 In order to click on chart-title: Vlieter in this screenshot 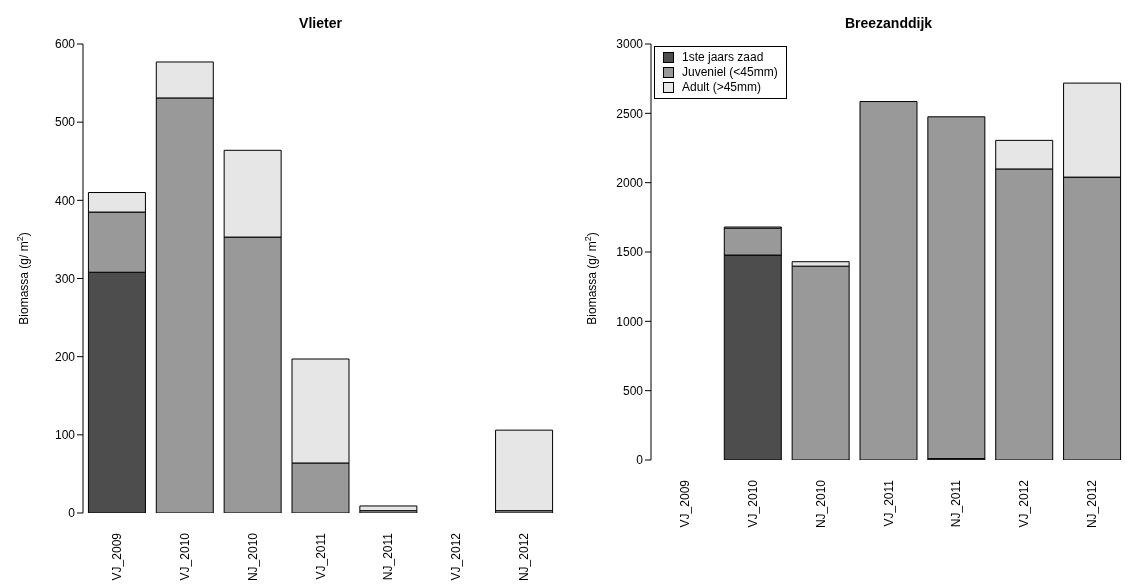, I will do `click(321, 23)`.